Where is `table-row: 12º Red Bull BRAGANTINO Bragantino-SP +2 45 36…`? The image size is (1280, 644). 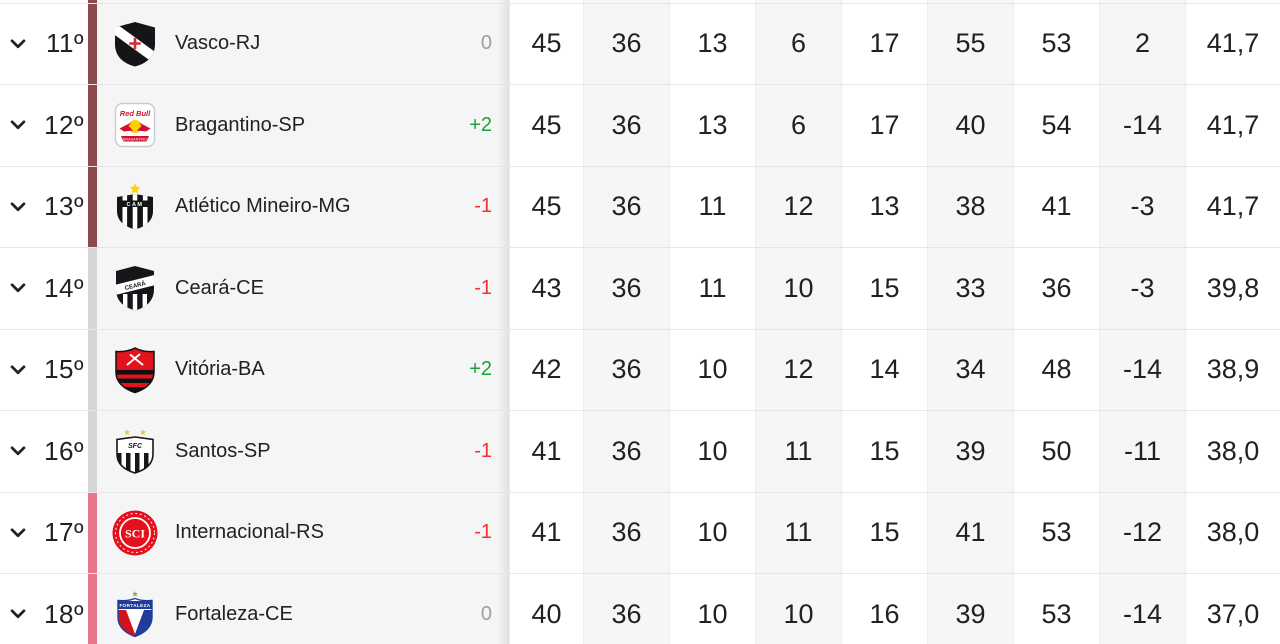
table-row: 12º Red Bull BRAGANTINO Bragantino-SP +2 45 36… is located at coordinates (640, 126).